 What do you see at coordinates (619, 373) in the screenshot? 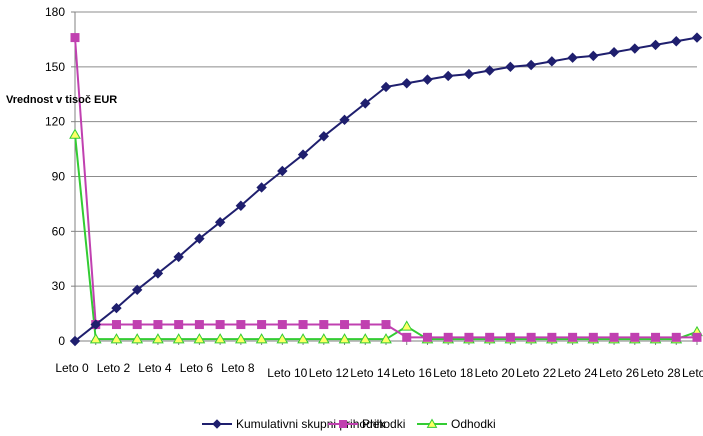
I see `x-tick-label: Leto 26` at bounding box center [619, 373].